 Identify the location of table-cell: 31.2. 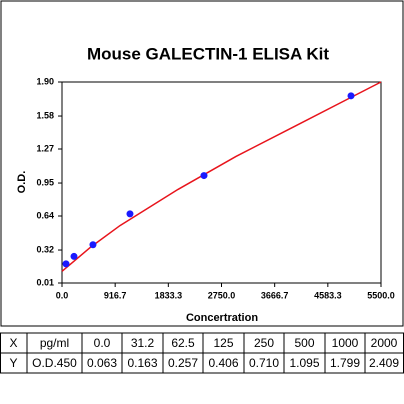
(143, 343).